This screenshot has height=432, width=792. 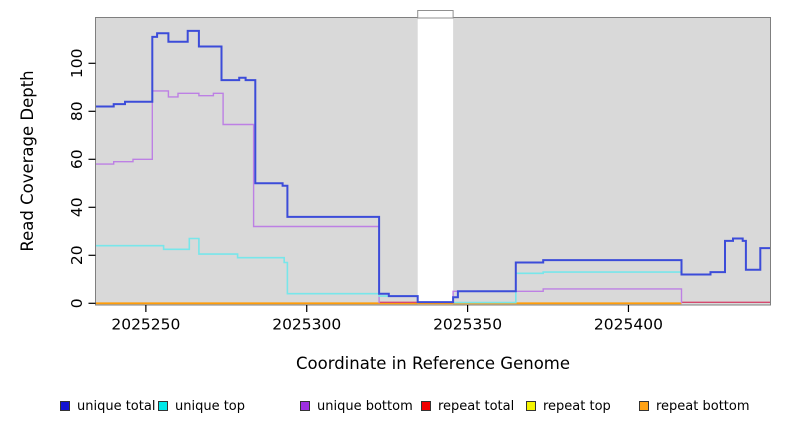 What do you see at coordinates (531, 406) in the screenshot?
I see `legend-swatch-repeat-top` at bounding box center [531, 406].